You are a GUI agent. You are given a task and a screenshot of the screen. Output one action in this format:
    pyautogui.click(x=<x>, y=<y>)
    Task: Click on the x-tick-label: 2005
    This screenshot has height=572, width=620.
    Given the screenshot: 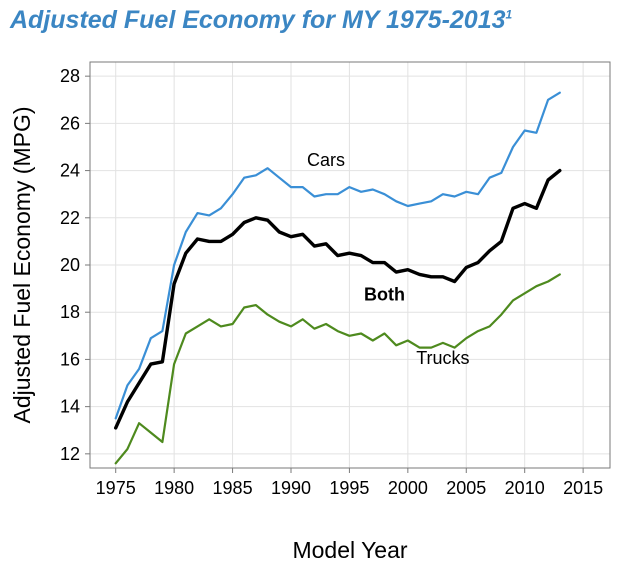 What is the action you would take?
    pyautogui.click(x=466, y=488)
    